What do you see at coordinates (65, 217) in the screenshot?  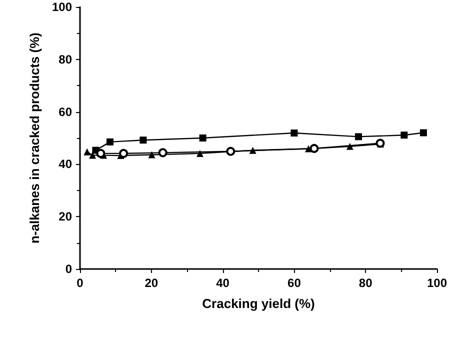 I see `y-tick-label: 20` at bounding box center [65, 217].